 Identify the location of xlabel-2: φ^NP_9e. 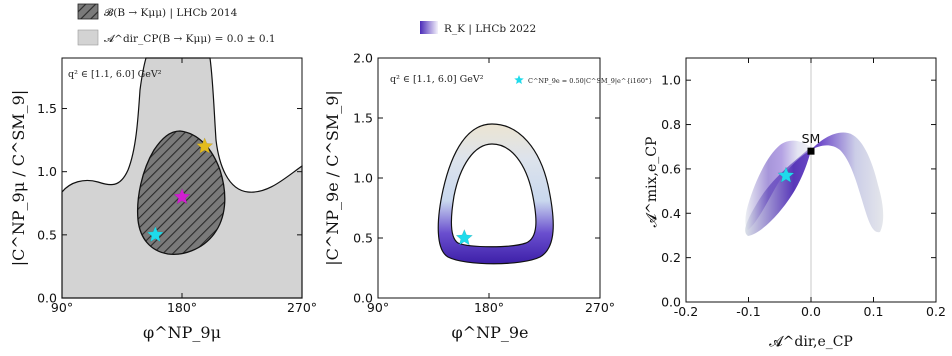
(489, 332).